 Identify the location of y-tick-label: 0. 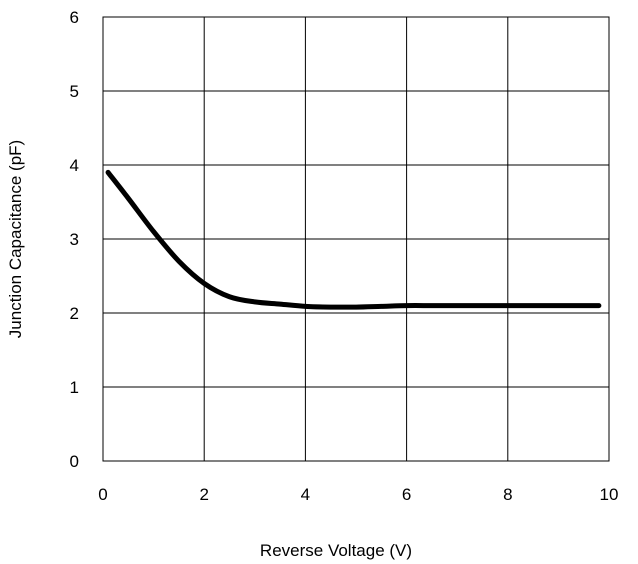
(74, 461).